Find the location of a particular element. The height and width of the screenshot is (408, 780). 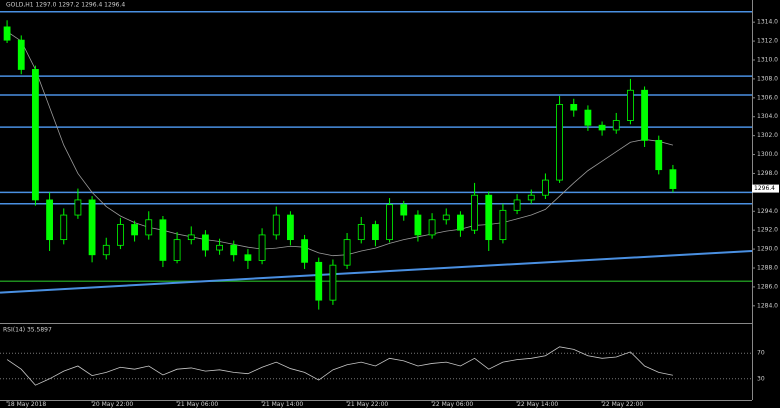

y-tick-label: 1284.0 is located at coordinates (767, 305).